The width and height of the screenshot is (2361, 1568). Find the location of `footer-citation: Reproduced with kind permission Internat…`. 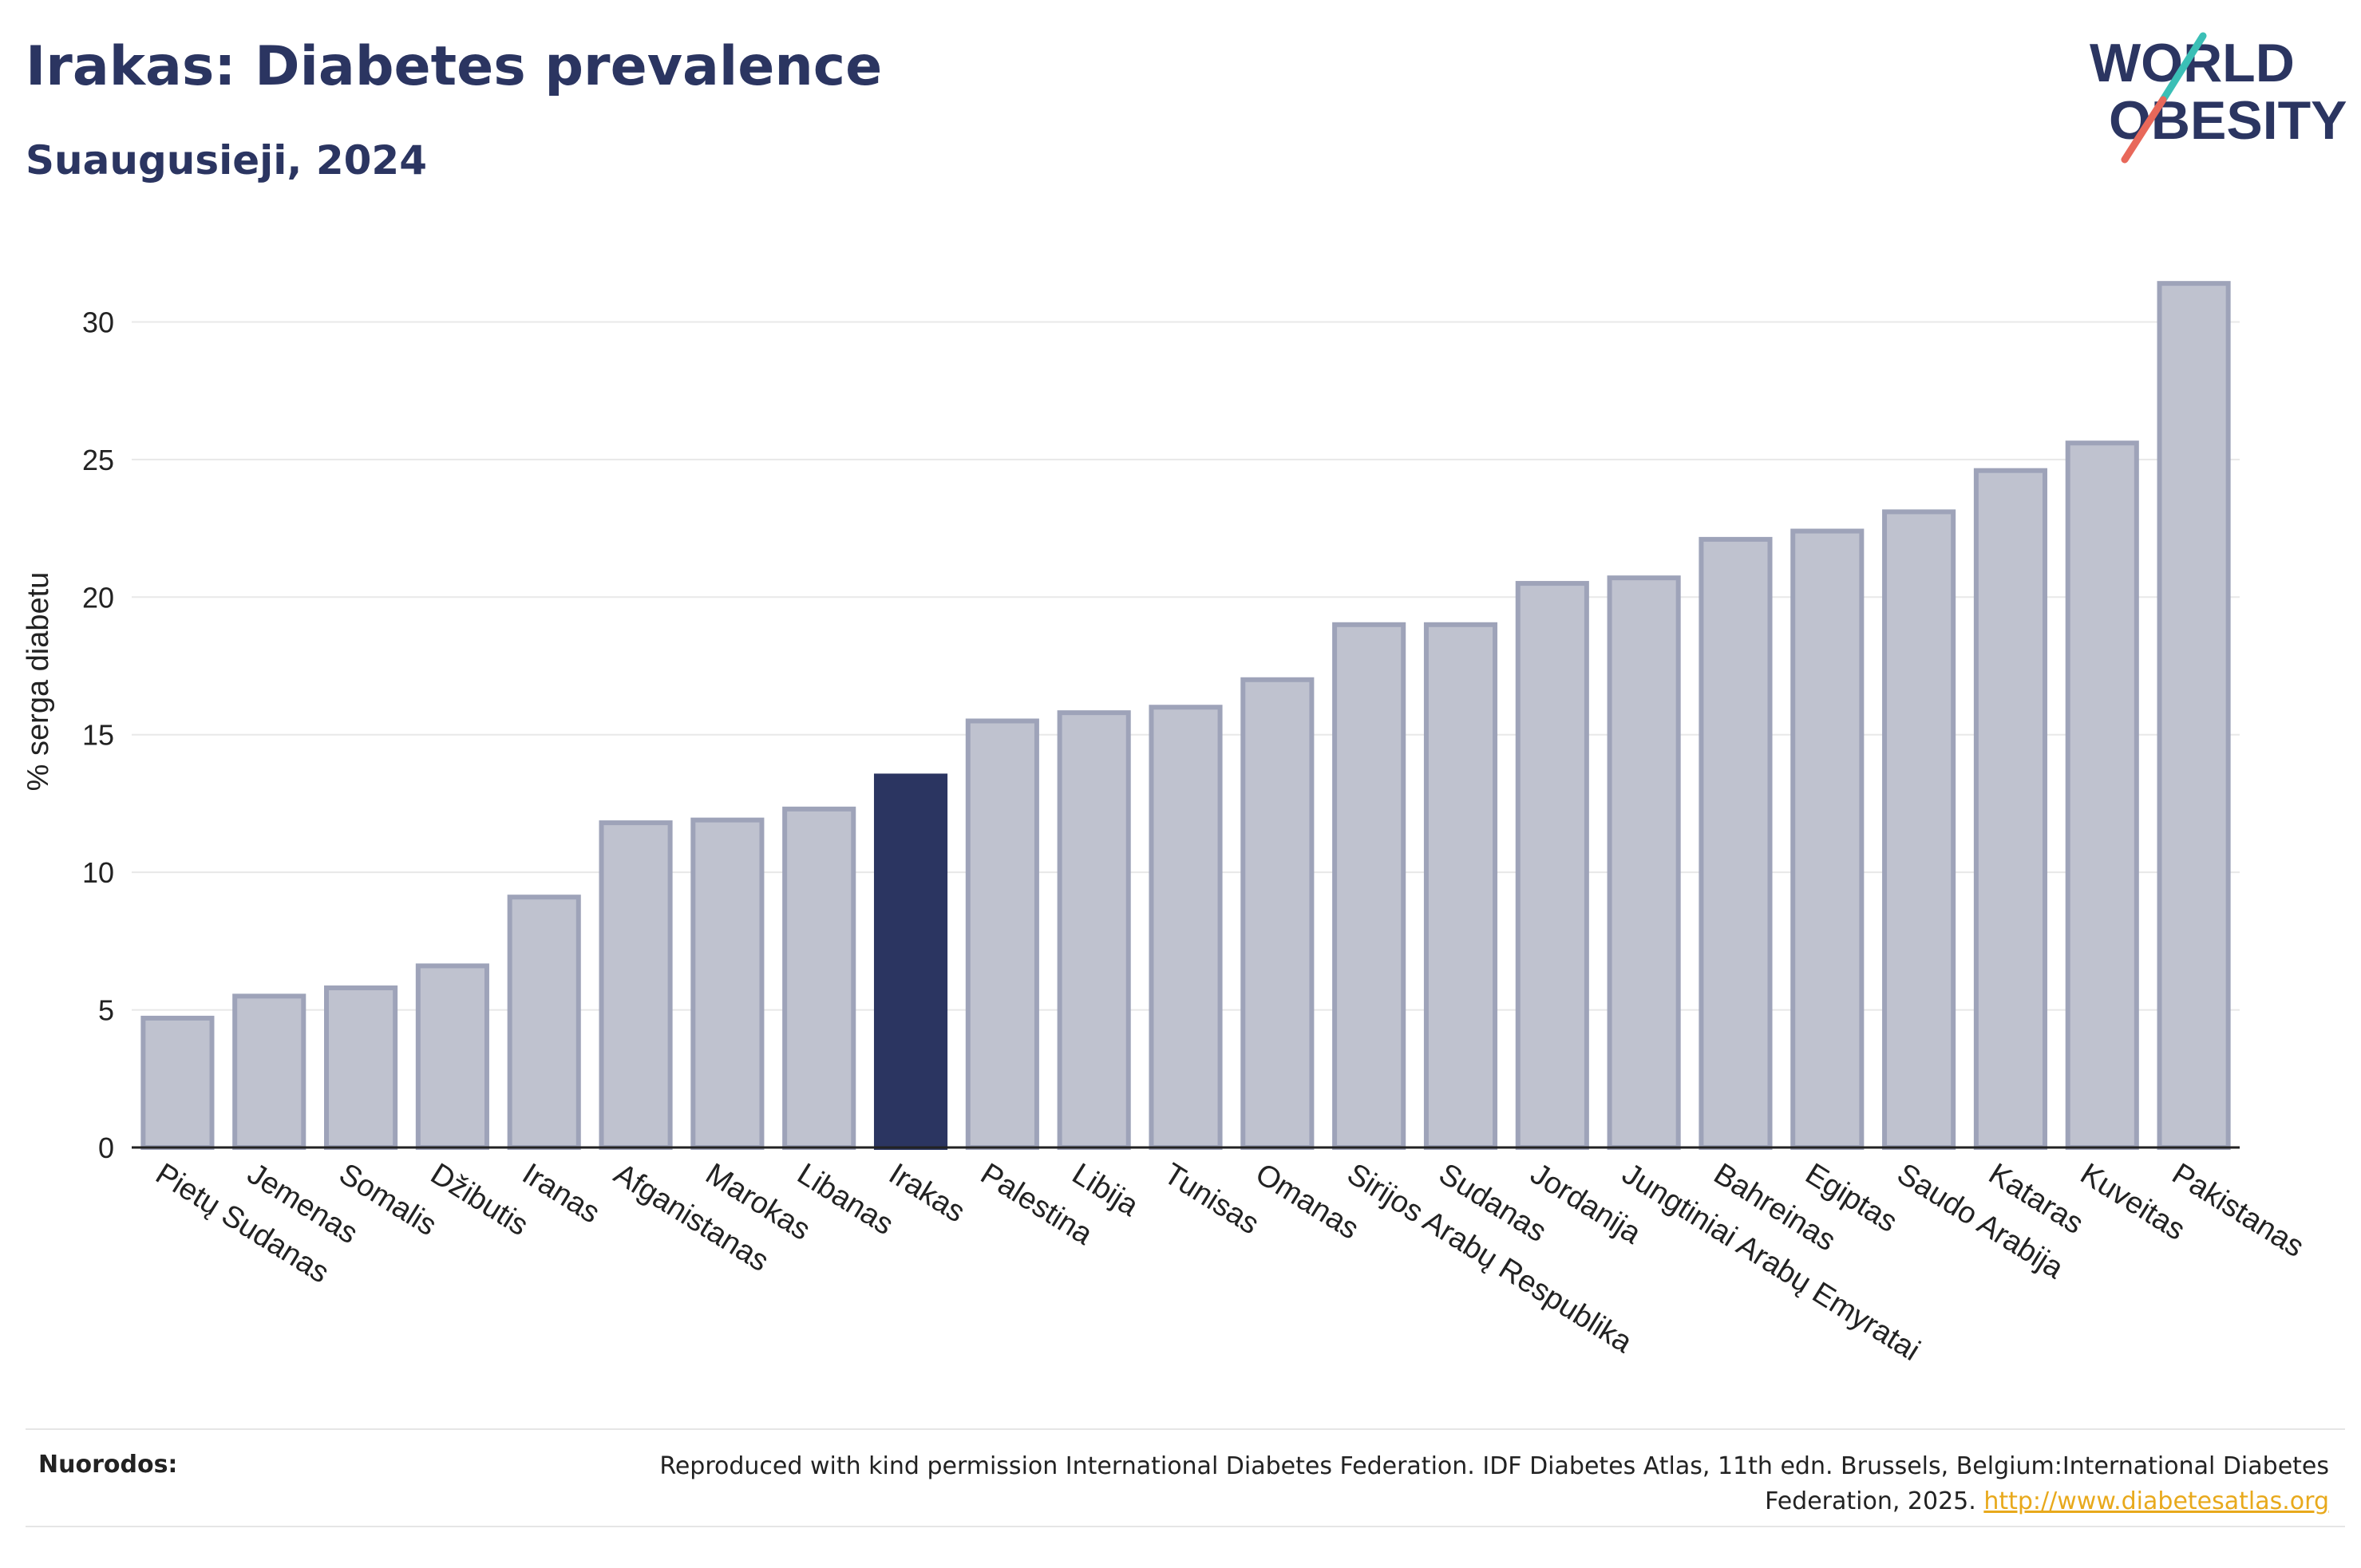

footer-citation: Reproduced with kind permission Internat… is located at coordinates (1491, 1484).